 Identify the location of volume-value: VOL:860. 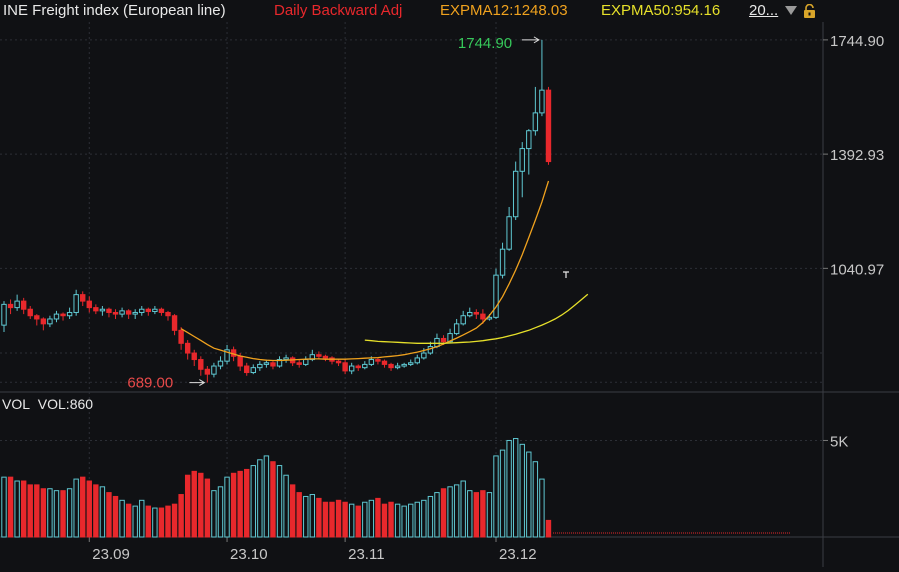
(65, 404).